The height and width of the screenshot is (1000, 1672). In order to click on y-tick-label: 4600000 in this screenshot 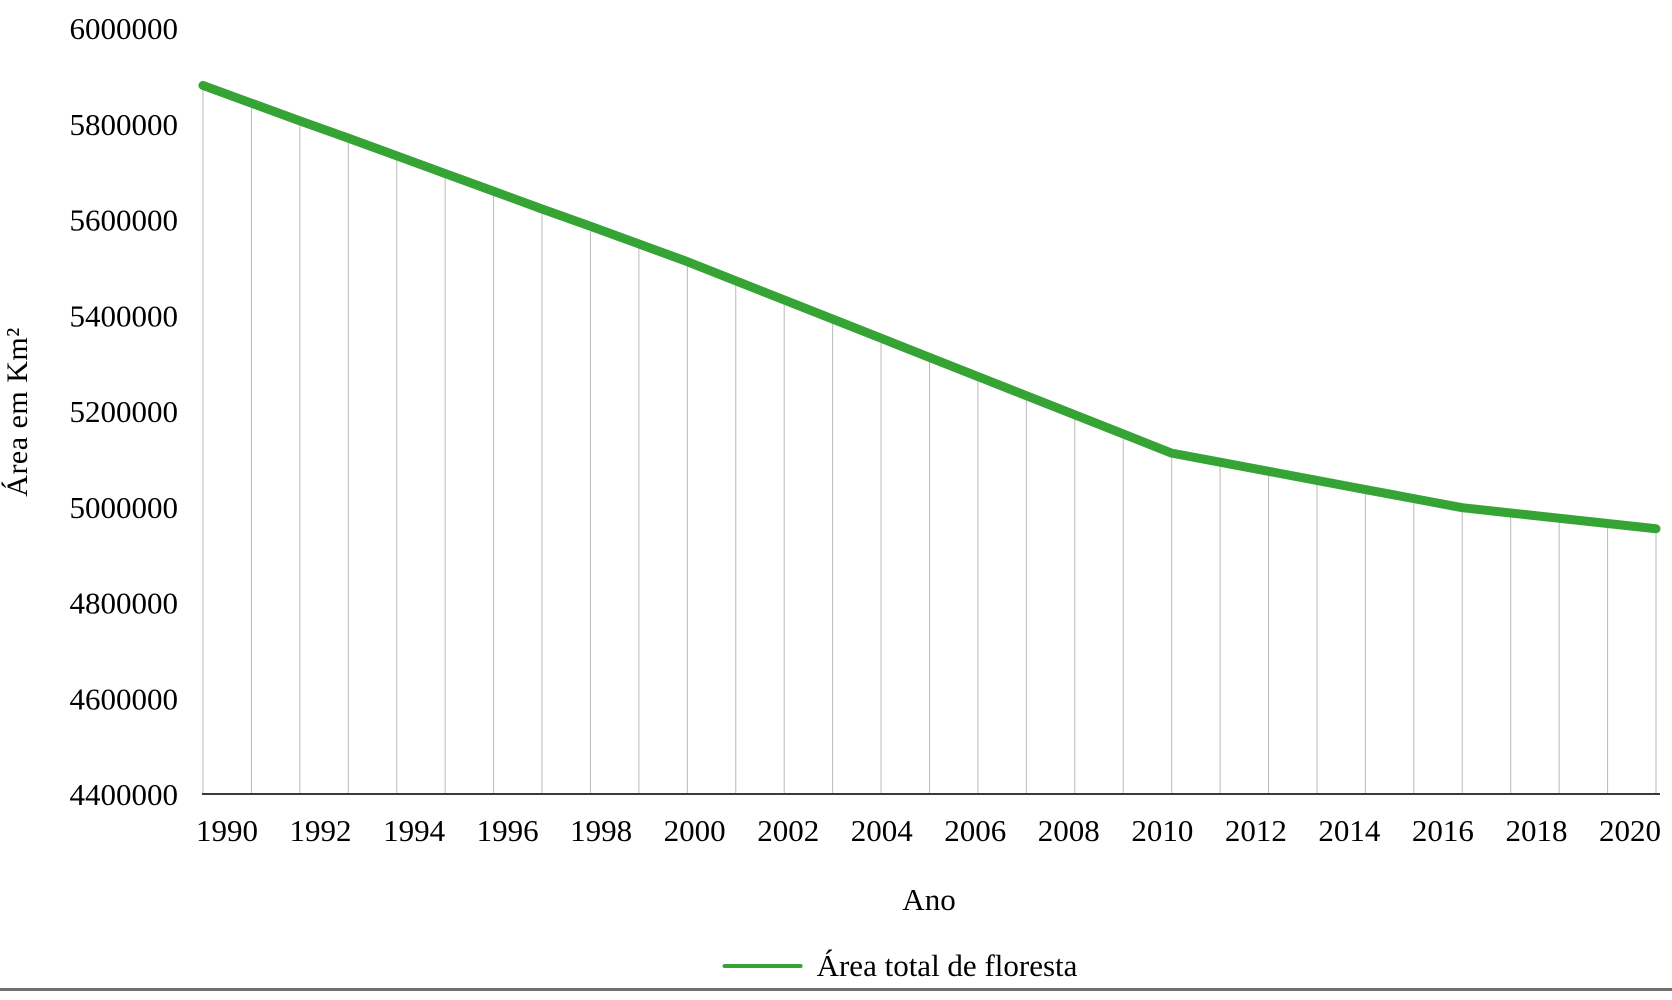, I will do `click(124, 698)`.